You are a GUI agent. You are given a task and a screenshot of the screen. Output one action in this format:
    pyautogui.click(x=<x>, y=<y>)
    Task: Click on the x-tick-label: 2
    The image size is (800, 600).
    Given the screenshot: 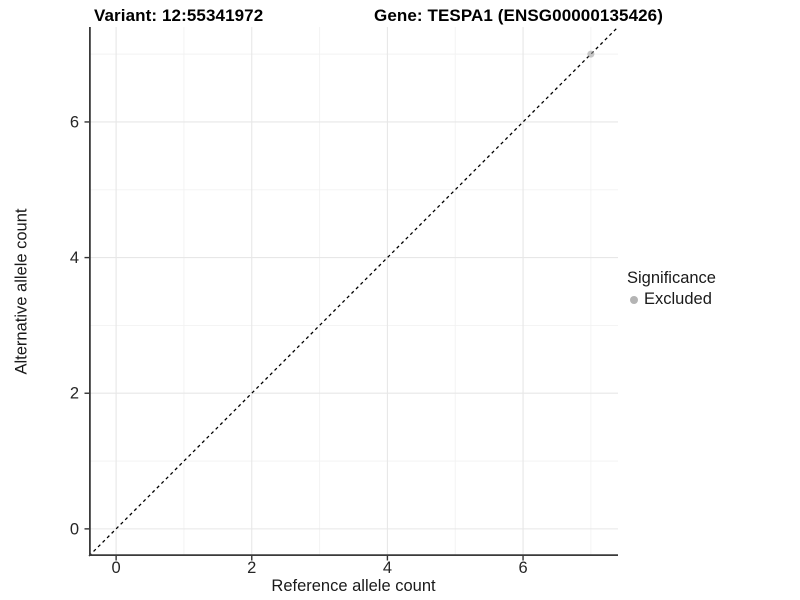 What is the action you would take?
    pyautogui.click(x=251, y=568)
    